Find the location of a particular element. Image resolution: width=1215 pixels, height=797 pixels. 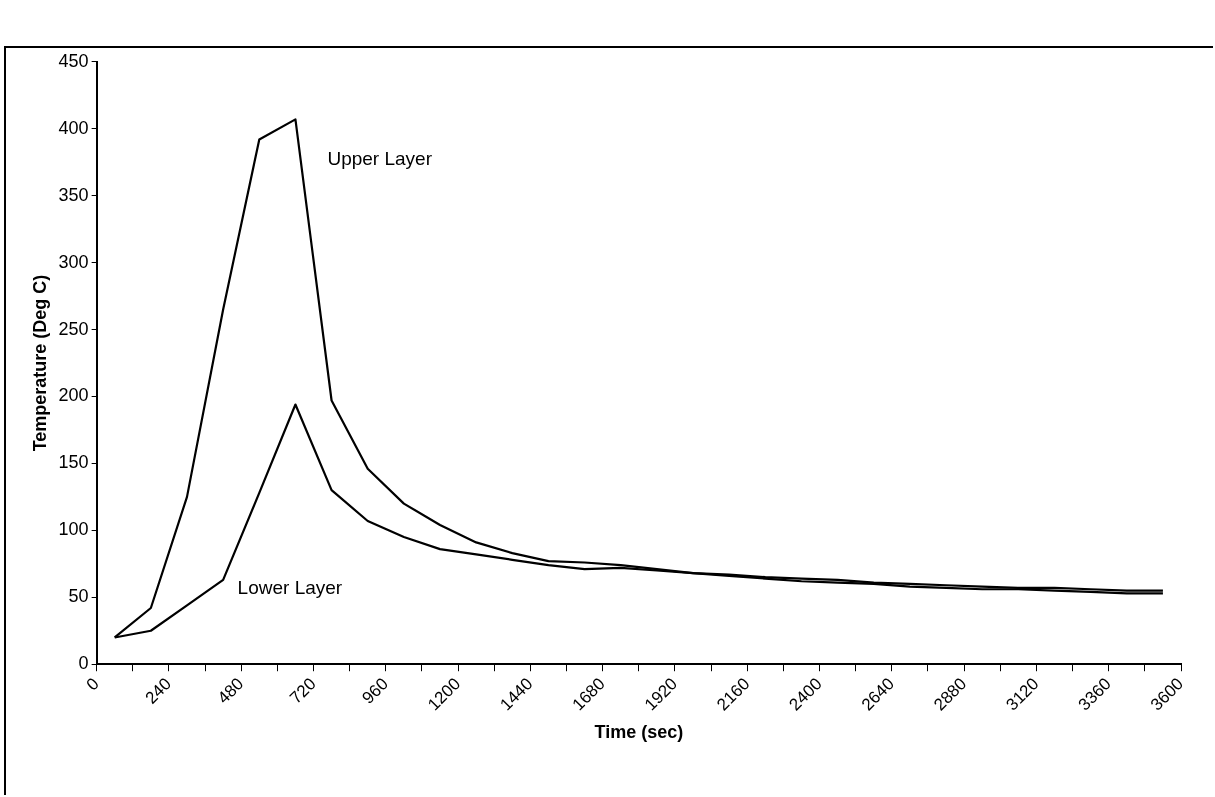

x-tick-label: 240 is located at coordinates (158, 691).